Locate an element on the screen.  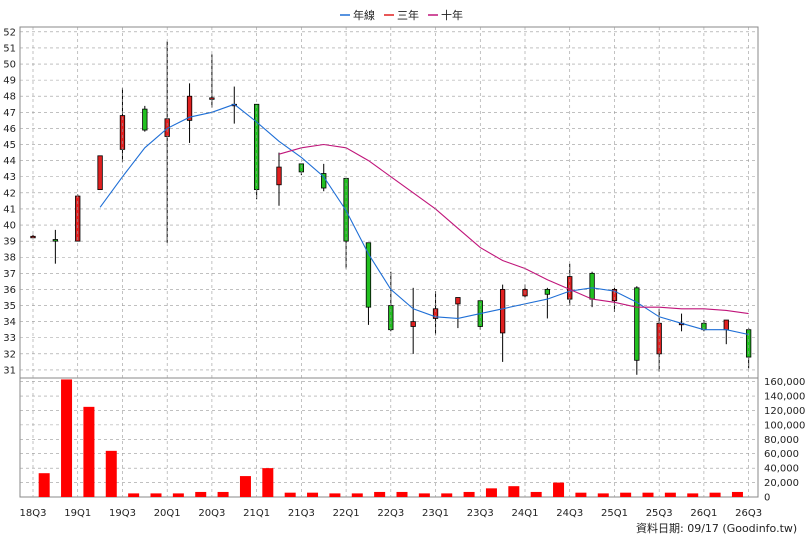
price-tick-label: 48 is located at coordinates (9, 97).